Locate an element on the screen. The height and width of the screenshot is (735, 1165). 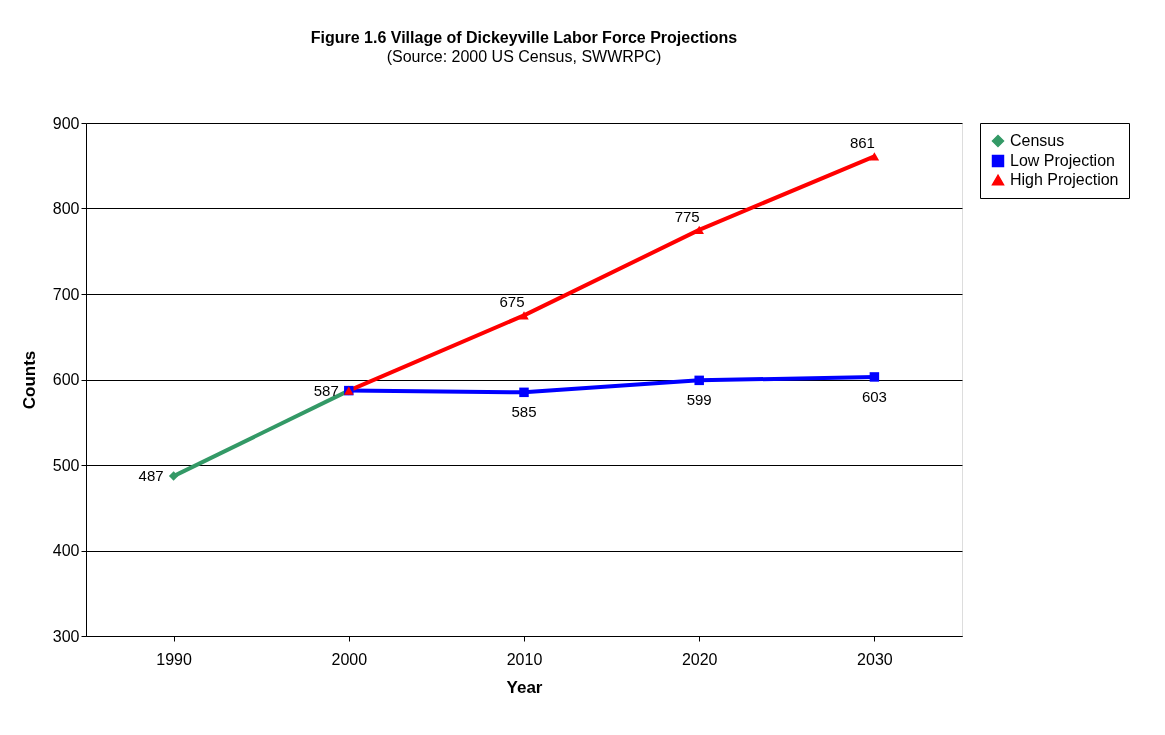
legend-label: Census is located at coordinates (1037, 140).